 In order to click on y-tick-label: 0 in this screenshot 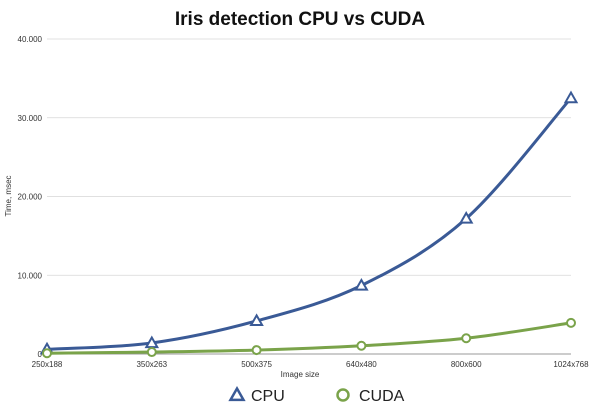, I will do `click(40, 354)`.